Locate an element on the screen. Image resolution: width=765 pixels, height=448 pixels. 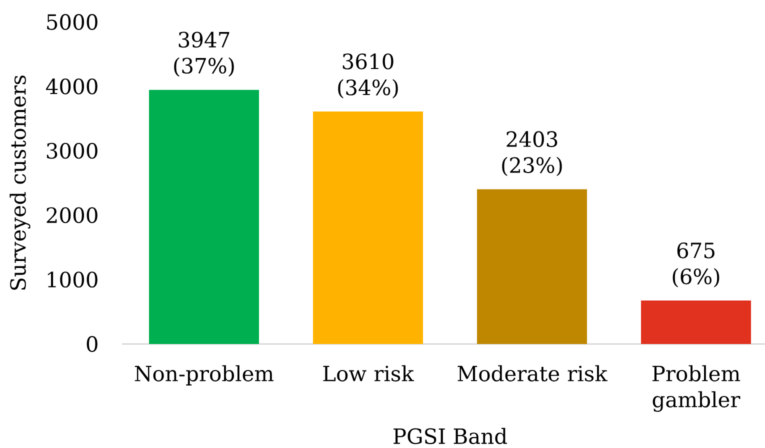
x-tick-label: Low risk is located at coordinates (368, 373).